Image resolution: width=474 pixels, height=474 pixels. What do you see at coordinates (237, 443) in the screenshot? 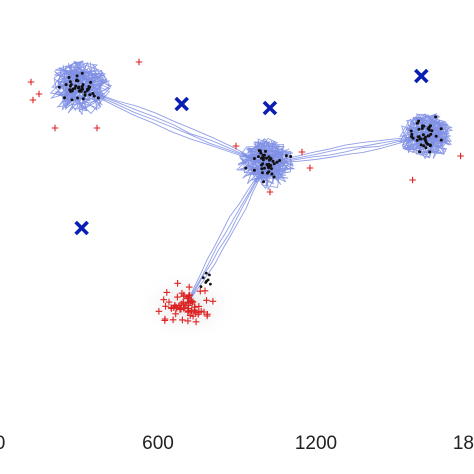
I see `x-axis-tick-labels: 0 600 1200 1800` at bounding box center [237, 443].